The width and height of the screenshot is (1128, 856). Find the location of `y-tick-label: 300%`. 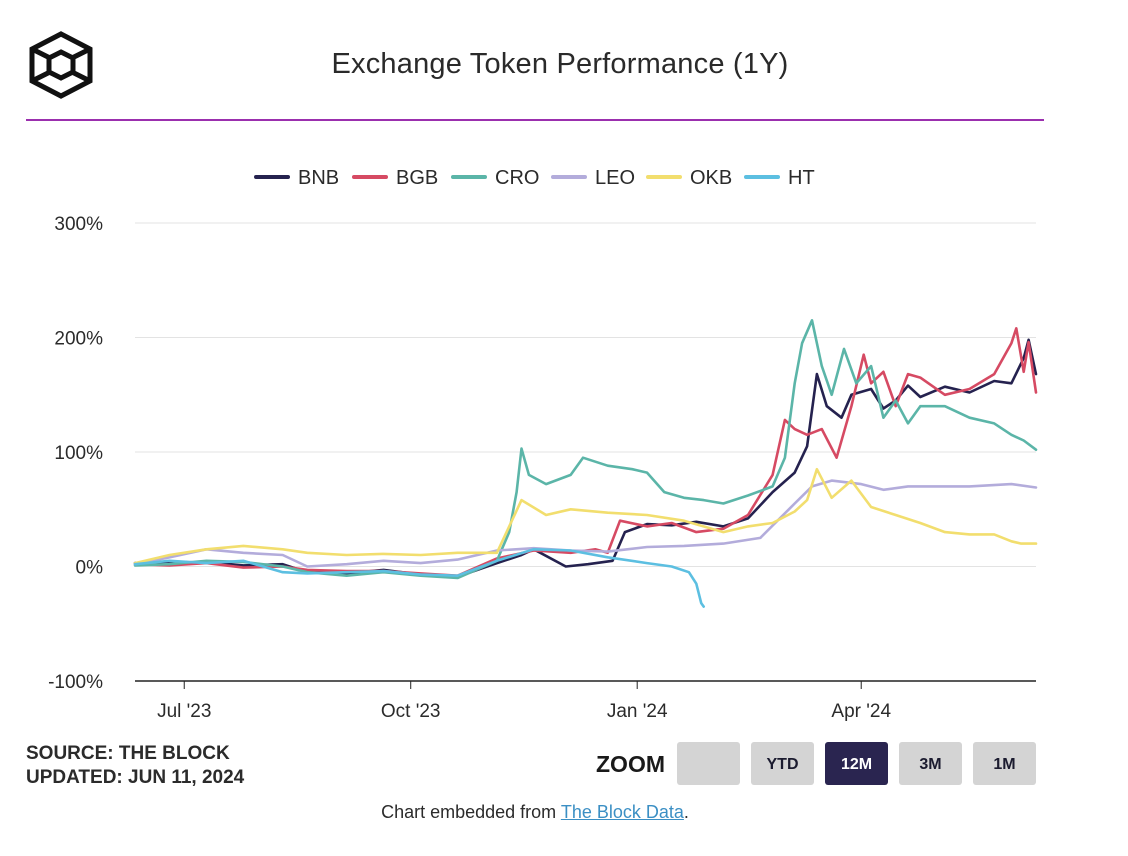

y-tick-label: 300% is located at coordinates (78, 224).